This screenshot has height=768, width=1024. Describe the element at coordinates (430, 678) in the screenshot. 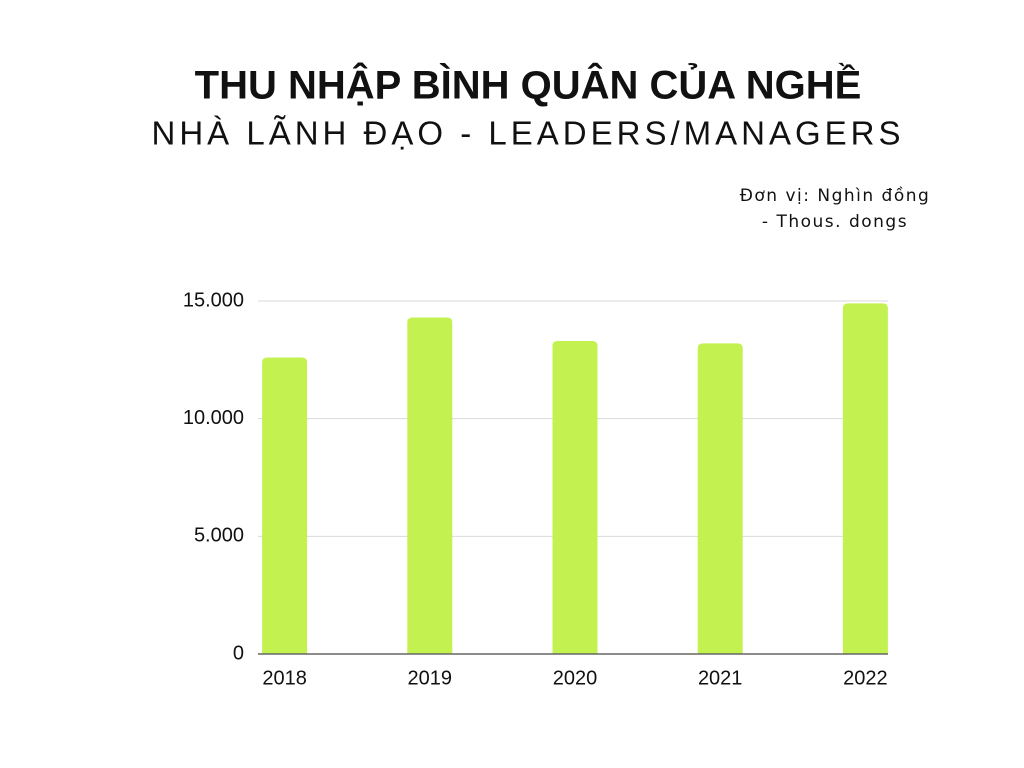

I see `x-tick-label: 2019` at that location.